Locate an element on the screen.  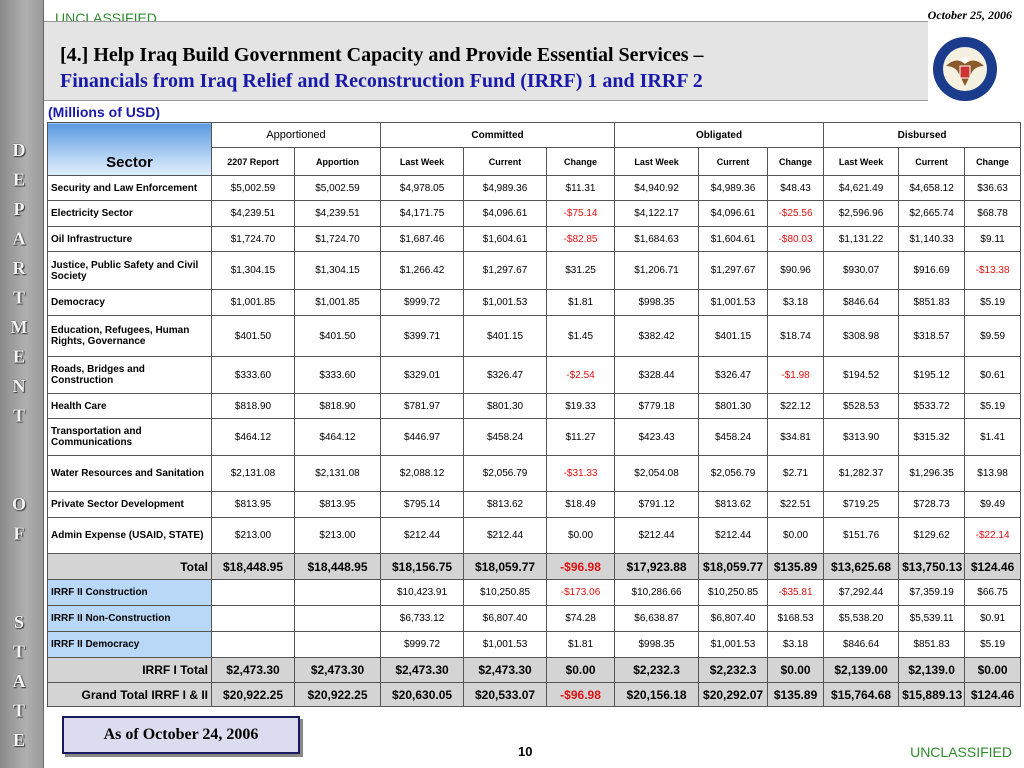
cell: $19.33 is located at coordinates (581, 406).